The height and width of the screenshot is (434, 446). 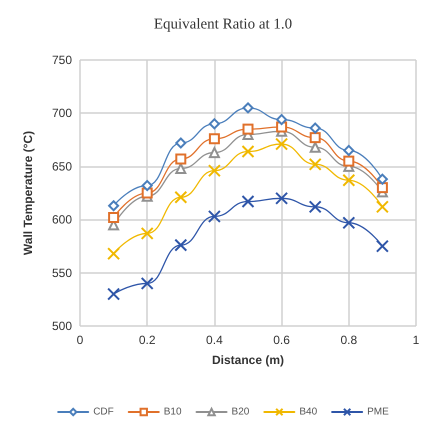 I want to click on y-tick-label: 600, so click(x=62, y=219).